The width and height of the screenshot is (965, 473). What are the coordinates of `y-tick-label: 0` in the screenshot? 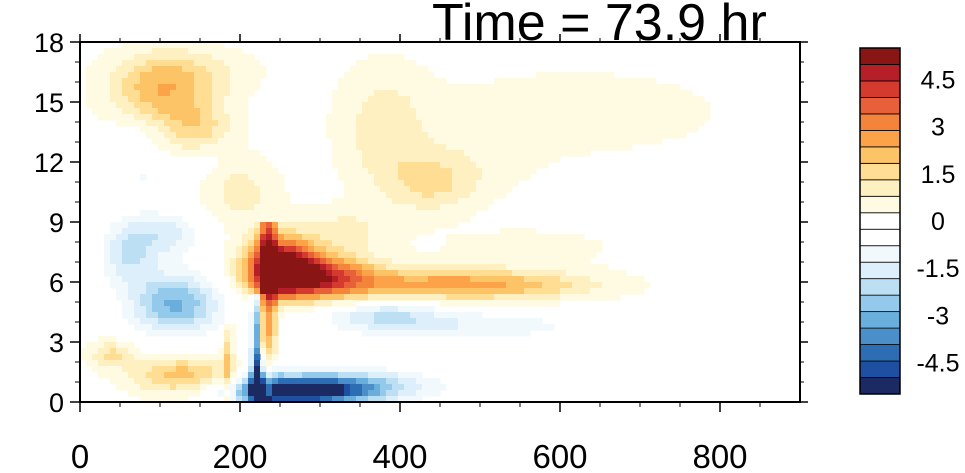 It's located at (56, 403).